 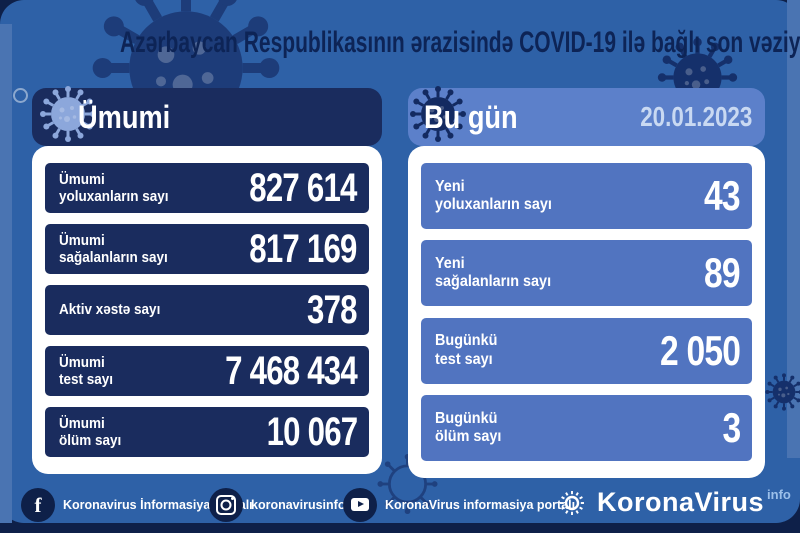 I want to click on stat-value: 827 614, so click(x=303, y=187).